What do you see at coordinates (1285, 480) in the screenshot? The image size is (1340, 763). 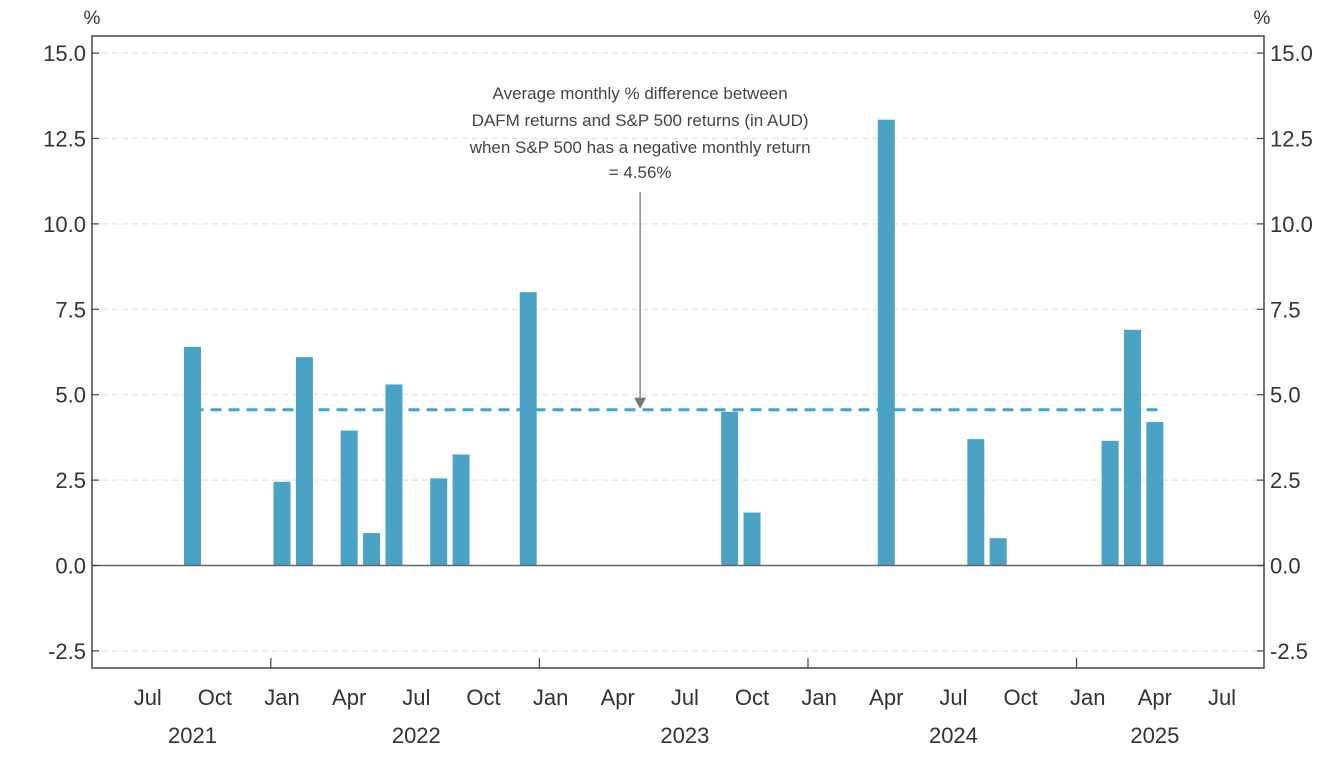 I see `y-tick-label-right: 2.5` at bounding box center [1285, 480].